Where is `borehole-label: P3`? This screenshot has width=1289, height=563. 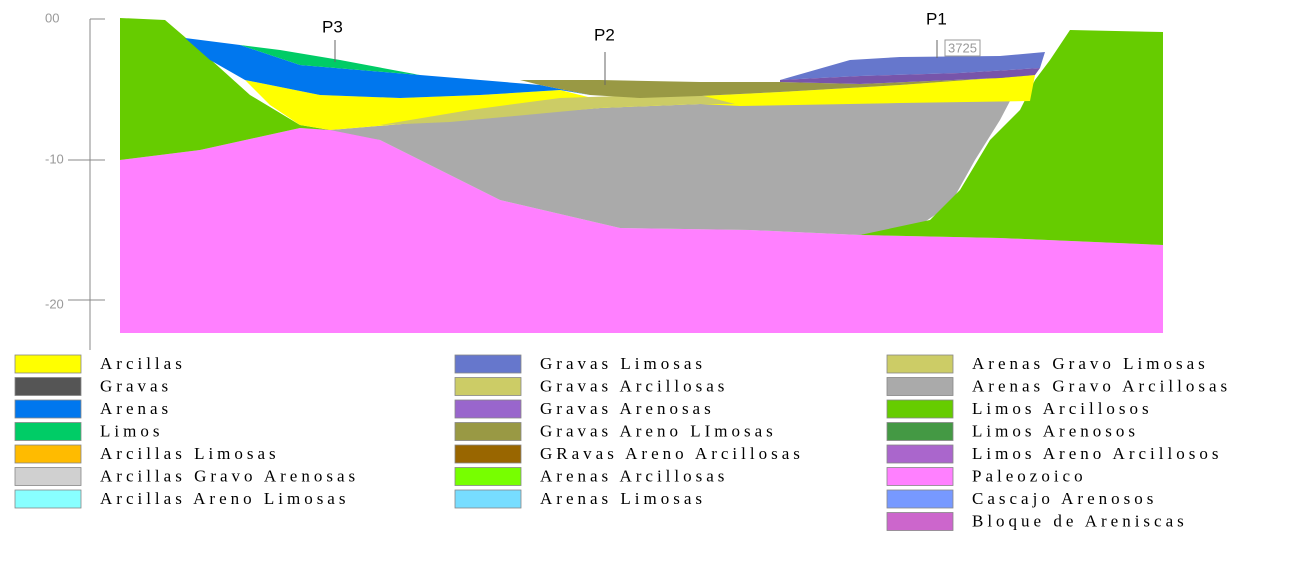 borehole-label: P3 is located at coordinates (332, 26).